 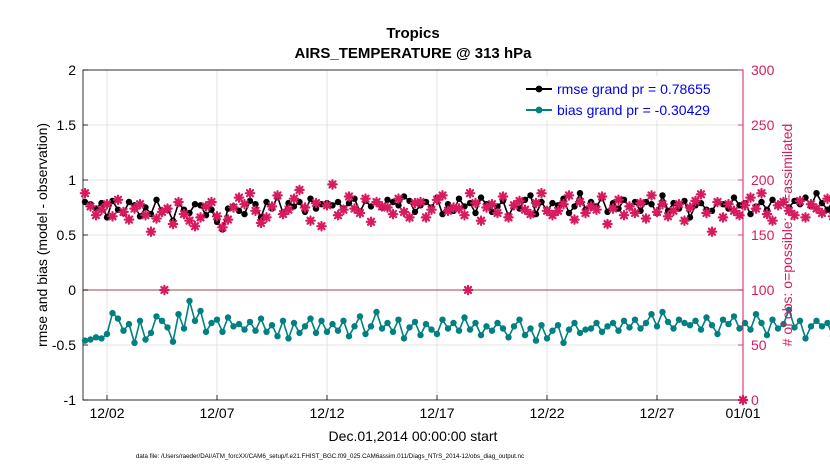 I want to click on y-tick-label: 0, so click(x=72, y=290).